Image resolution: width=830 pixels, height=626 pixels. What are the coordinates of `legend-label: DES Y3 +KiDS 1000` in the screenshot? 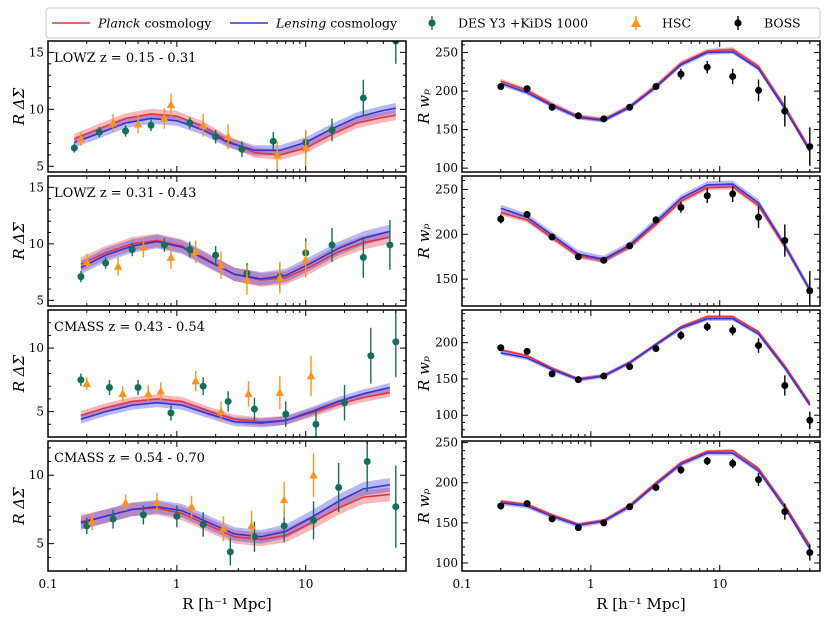 It's located at (523, 23).